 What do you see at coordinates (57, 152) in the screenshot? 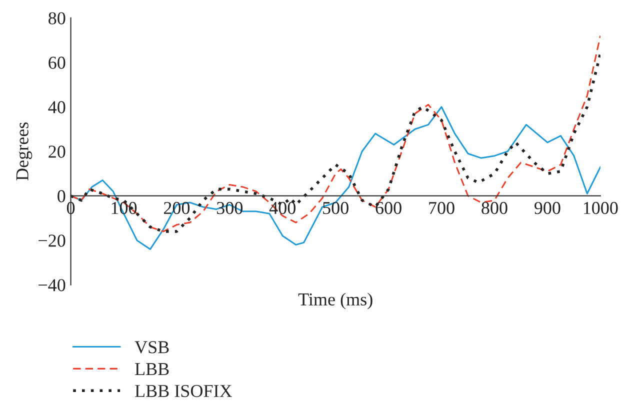
I see `y-tick-label: 20` at bounding box center [57, 152].